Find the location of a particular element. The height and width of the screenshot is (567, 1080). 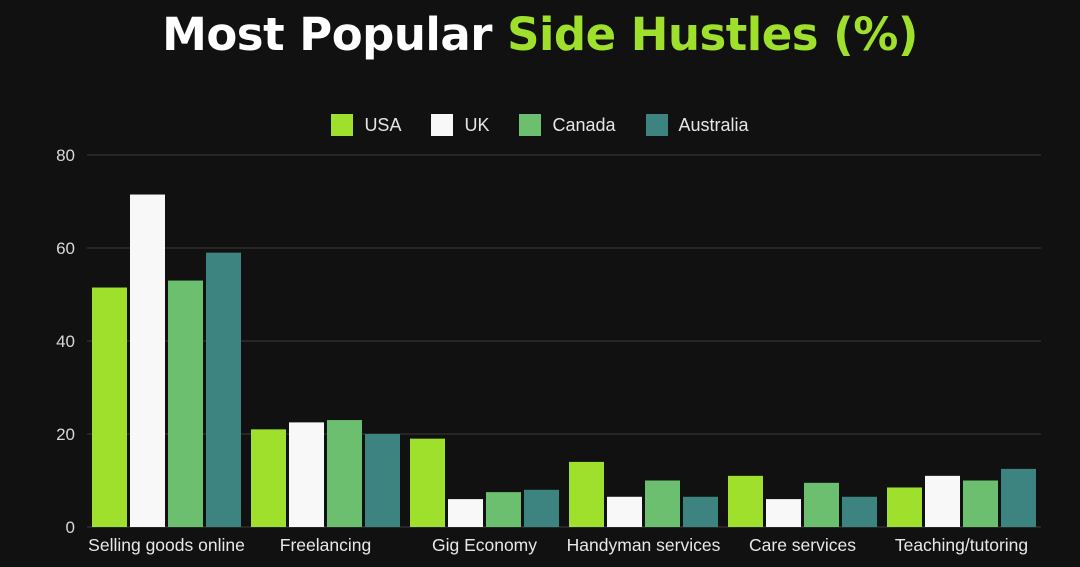

y-tick-label: 80 is located at coordinates (65, 155).